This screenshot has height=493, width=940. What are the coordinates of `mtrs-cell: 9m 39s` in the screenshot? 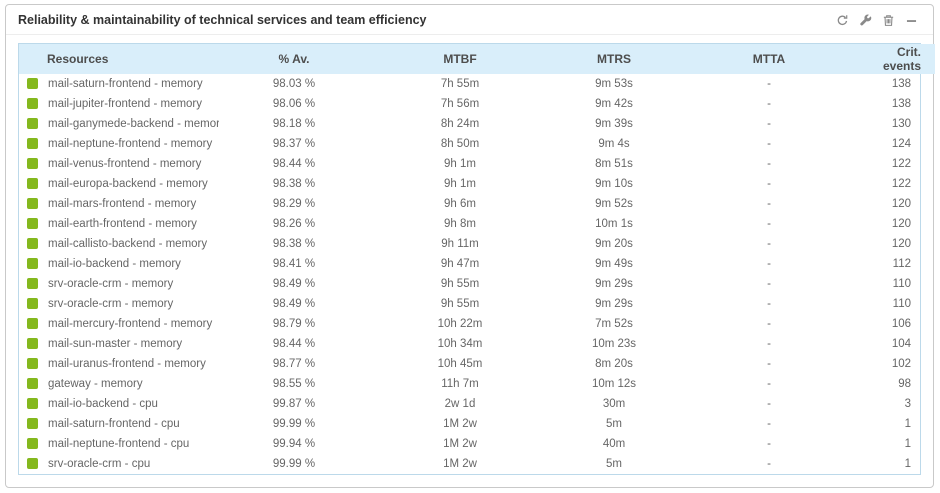 It's located at (614, 124).